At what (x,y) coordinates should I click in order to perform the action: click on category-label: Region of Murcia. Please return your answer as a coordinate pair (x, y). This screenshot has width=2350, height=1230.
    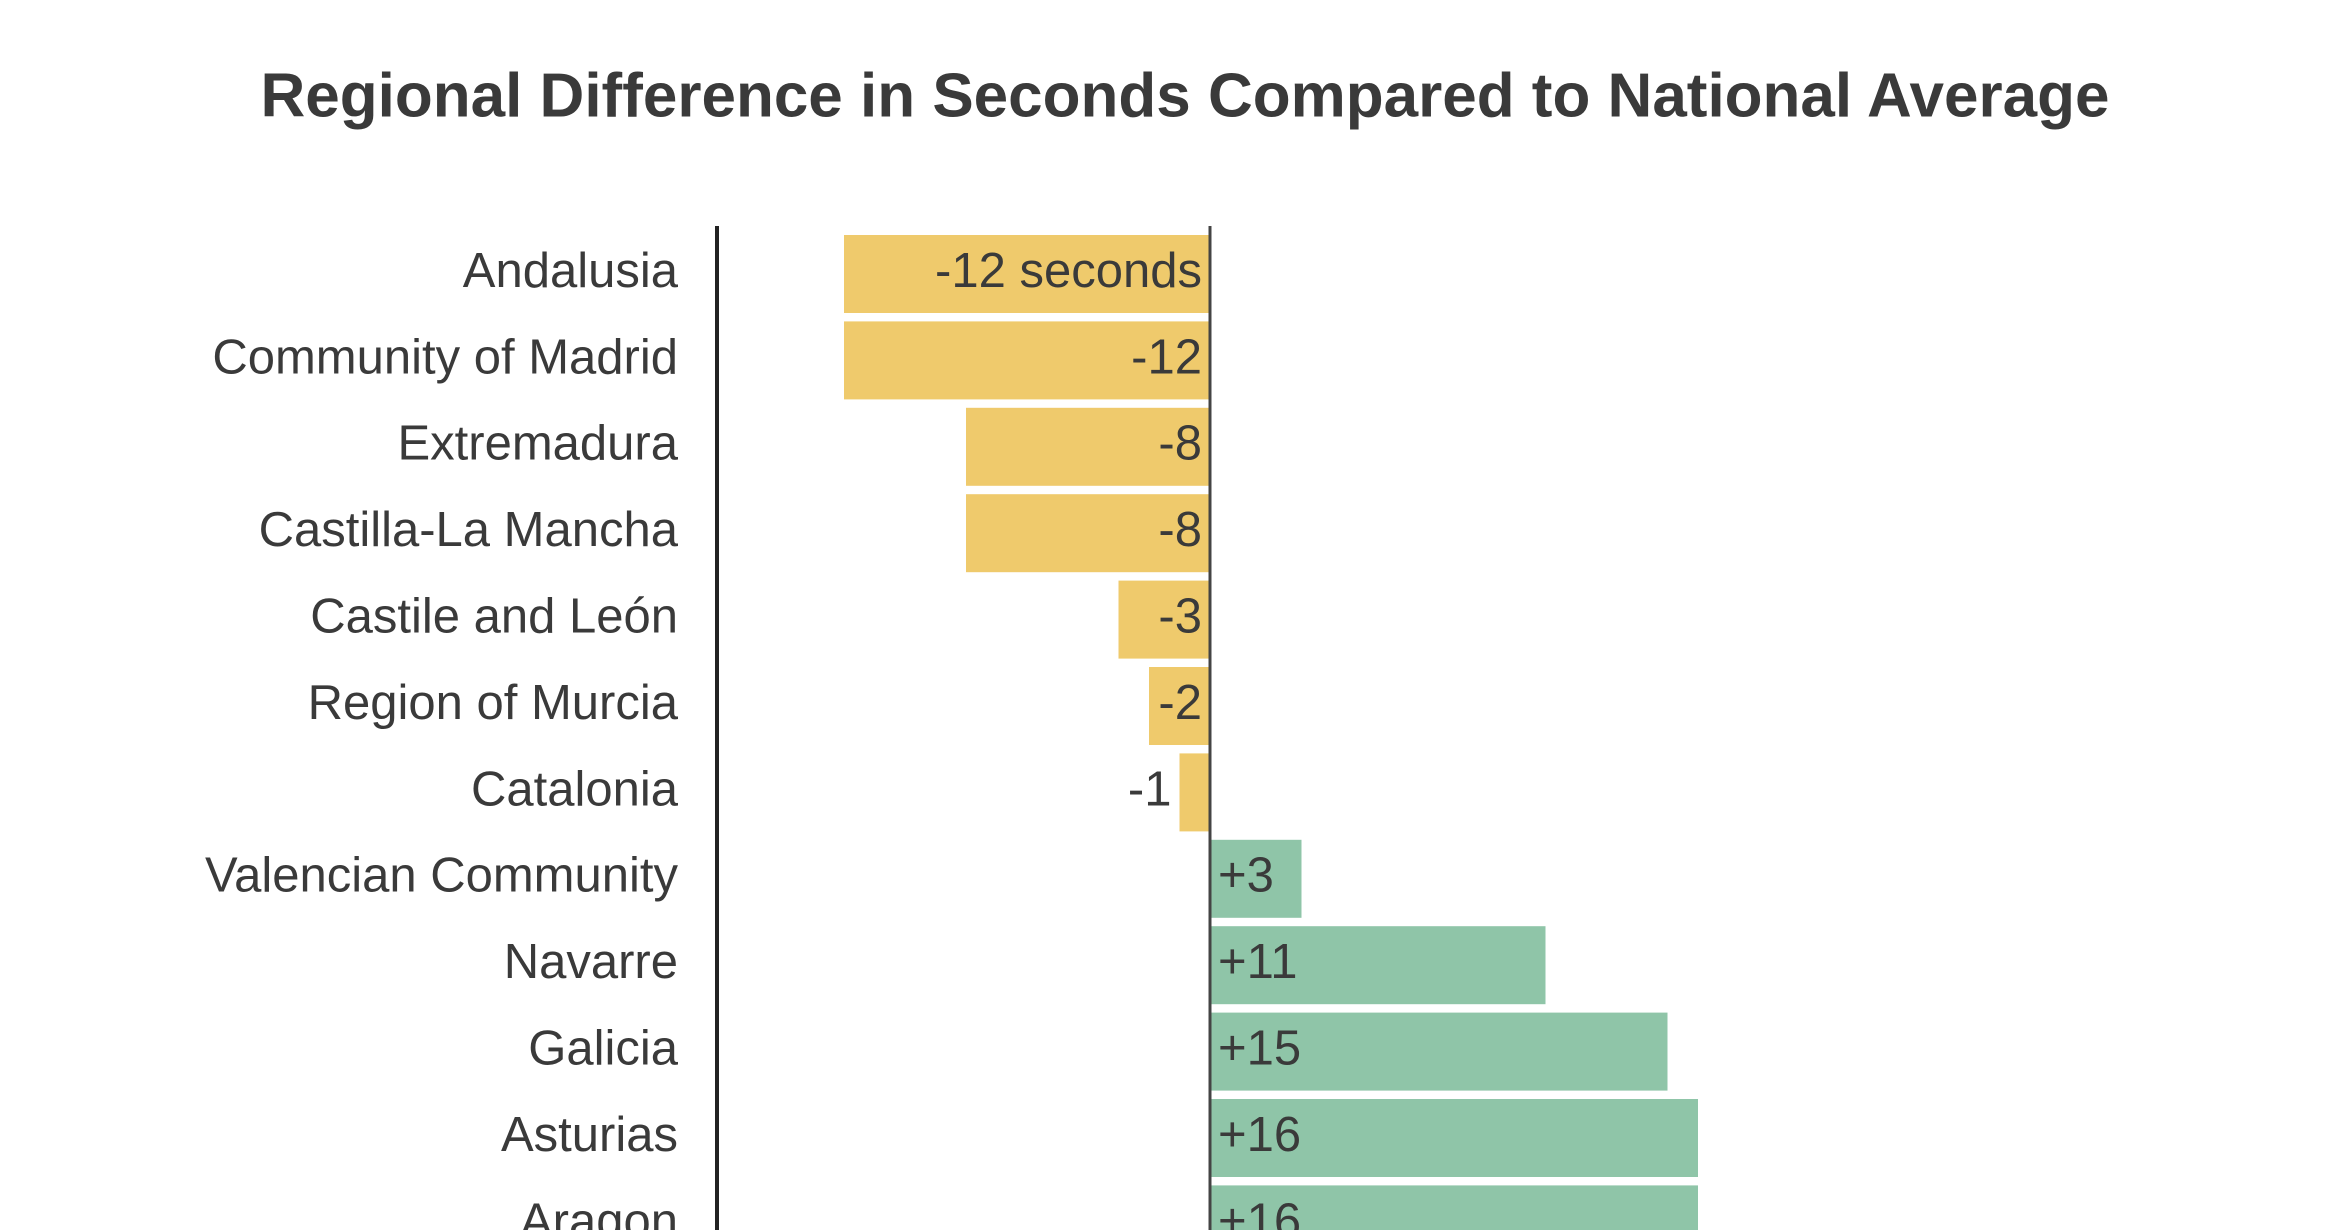
    Looking at the image, I should click on (493, 703).